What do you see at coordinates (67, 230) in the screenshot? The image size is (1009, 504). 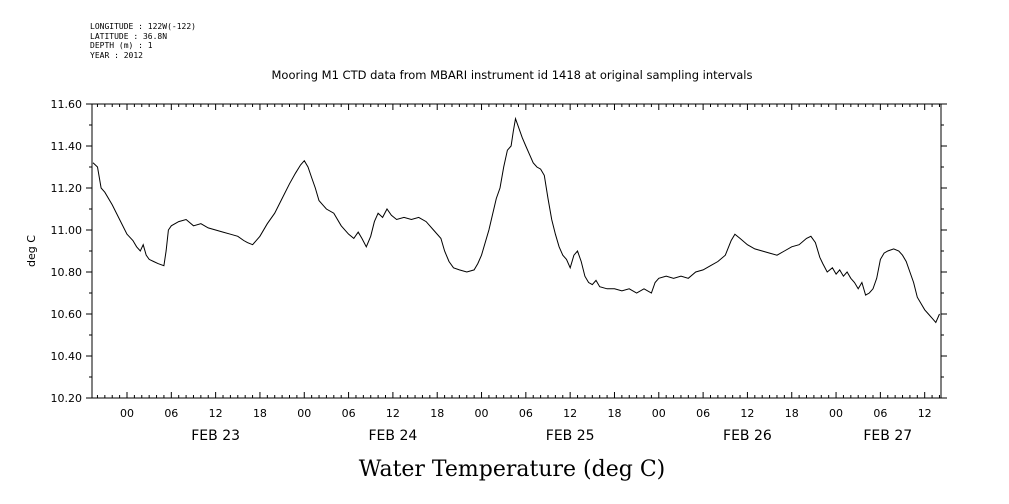 I see `y-tick-label: 11.00` at bounding box center [67, 230].